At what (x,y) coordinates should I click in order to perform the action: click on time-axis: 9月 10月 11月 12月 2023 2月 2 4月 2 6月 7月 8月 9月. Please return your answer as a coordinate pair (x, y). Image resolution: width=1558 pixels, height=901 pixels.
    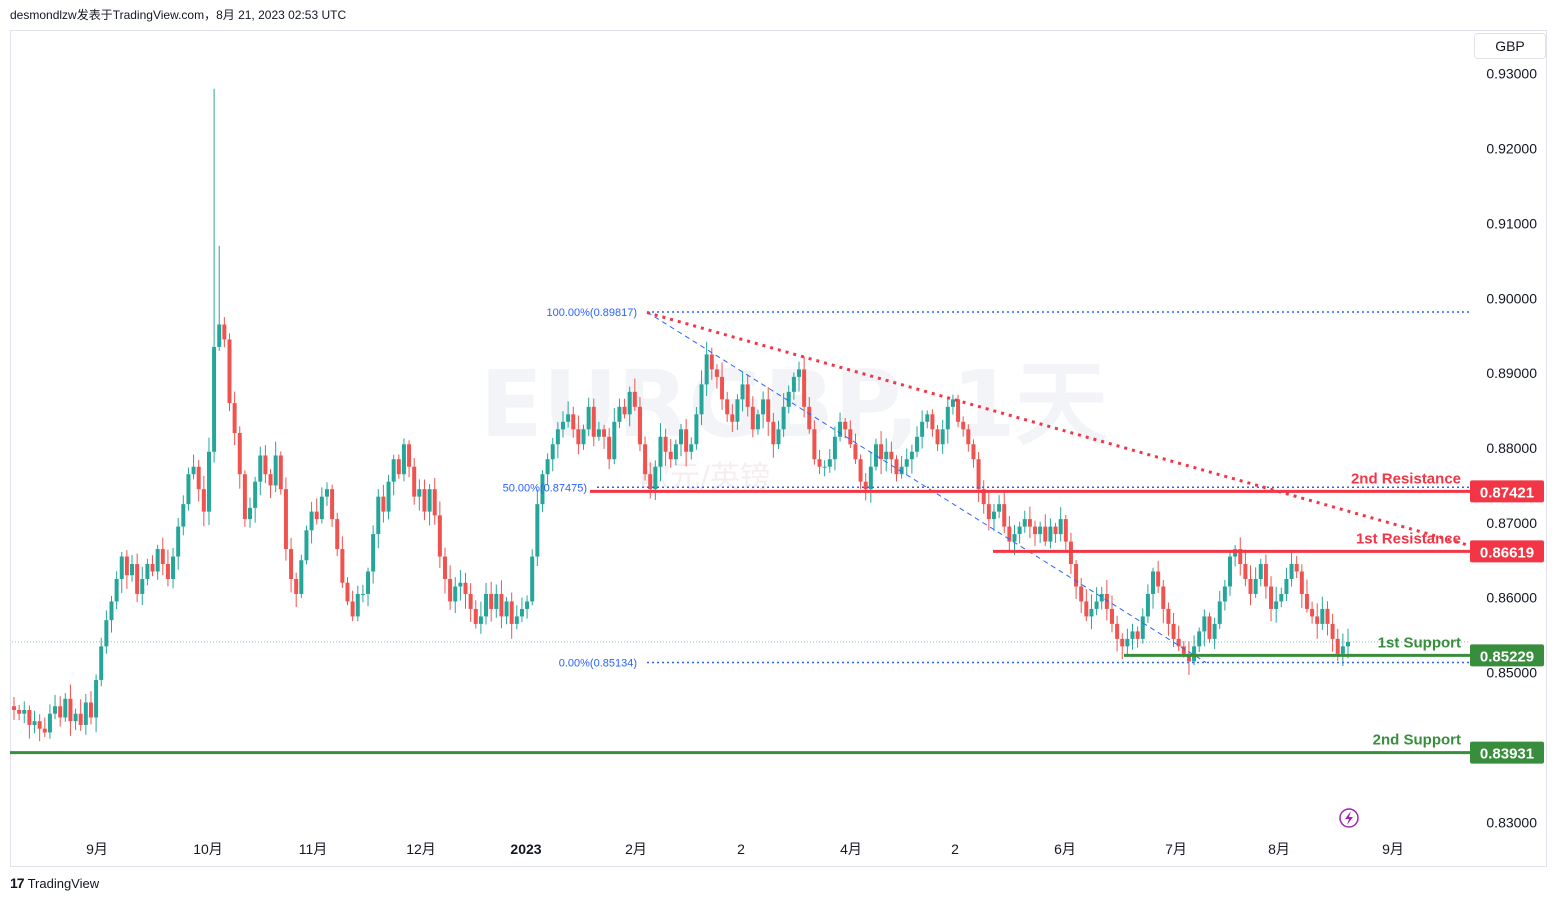
    Looking at the image, I should click on (745, 849).